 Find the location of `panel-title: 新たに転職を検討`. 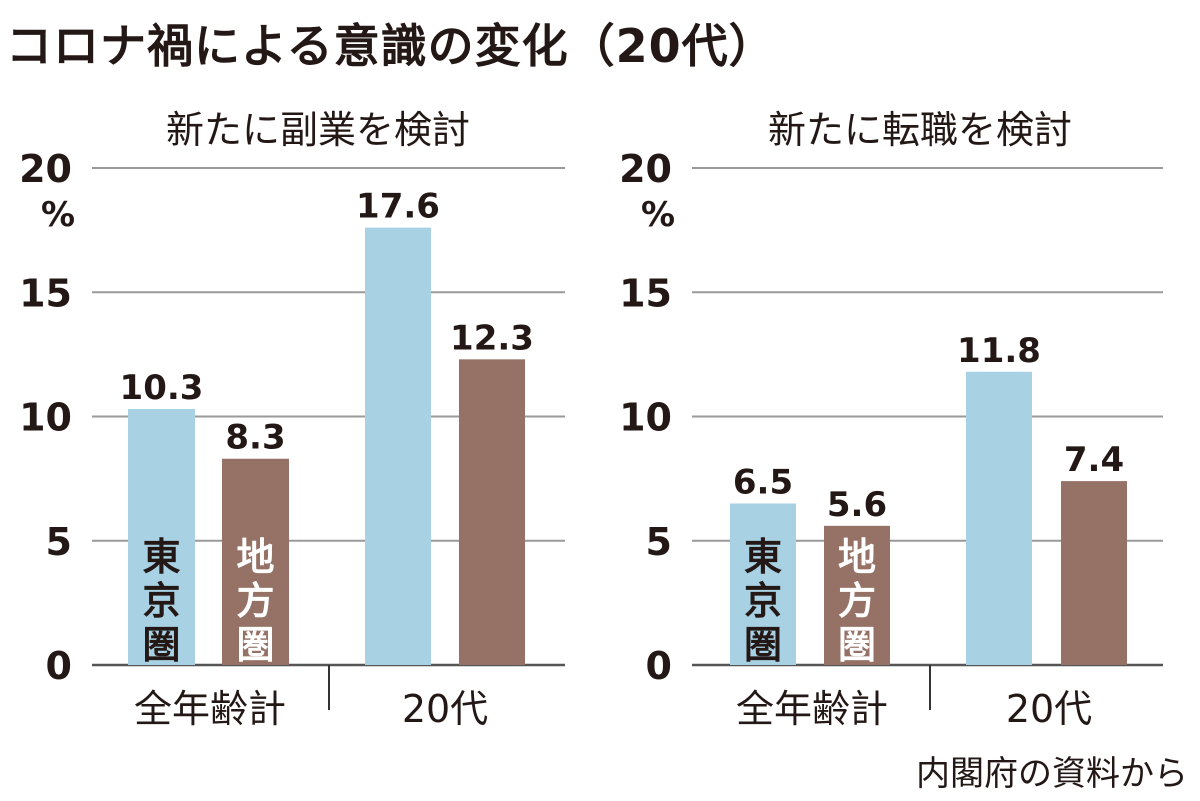

panel-title: 新たに転職を検討 is located at coordinates (920, 130).